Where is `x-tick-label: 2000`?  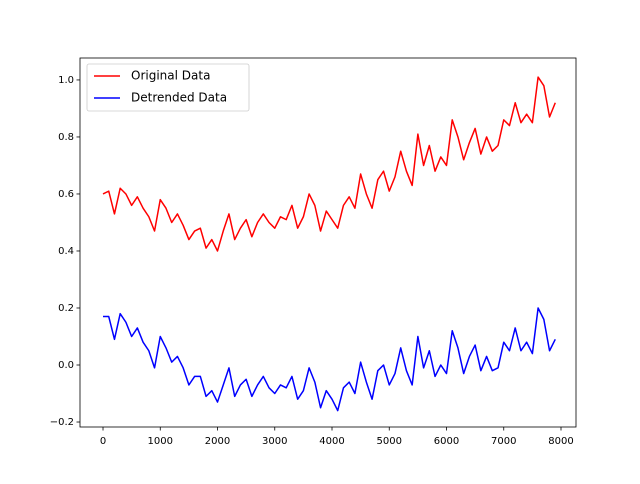 x-tick-label: 2000 is located at coordinates (217, 441).